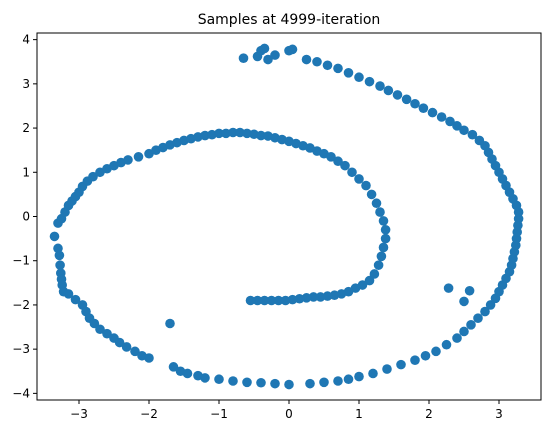 The width and height of the screenshot is (546, 439). What do you see at coordinates (26, 217) in the screenshot?
I see `y-tick-label: 0` at bounding box center [26, 217].